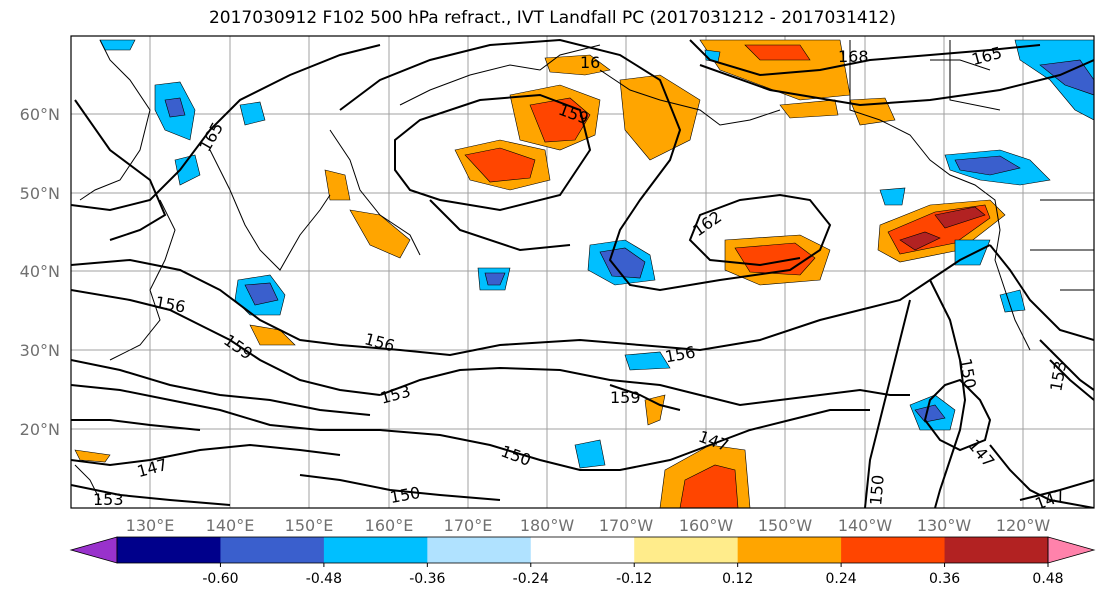 This screenshot has height=601, width=1105. What do you see at coordinates (590, 62) in the screenshot?
I see `contour-label: 16` at bounding box center [590, 62].